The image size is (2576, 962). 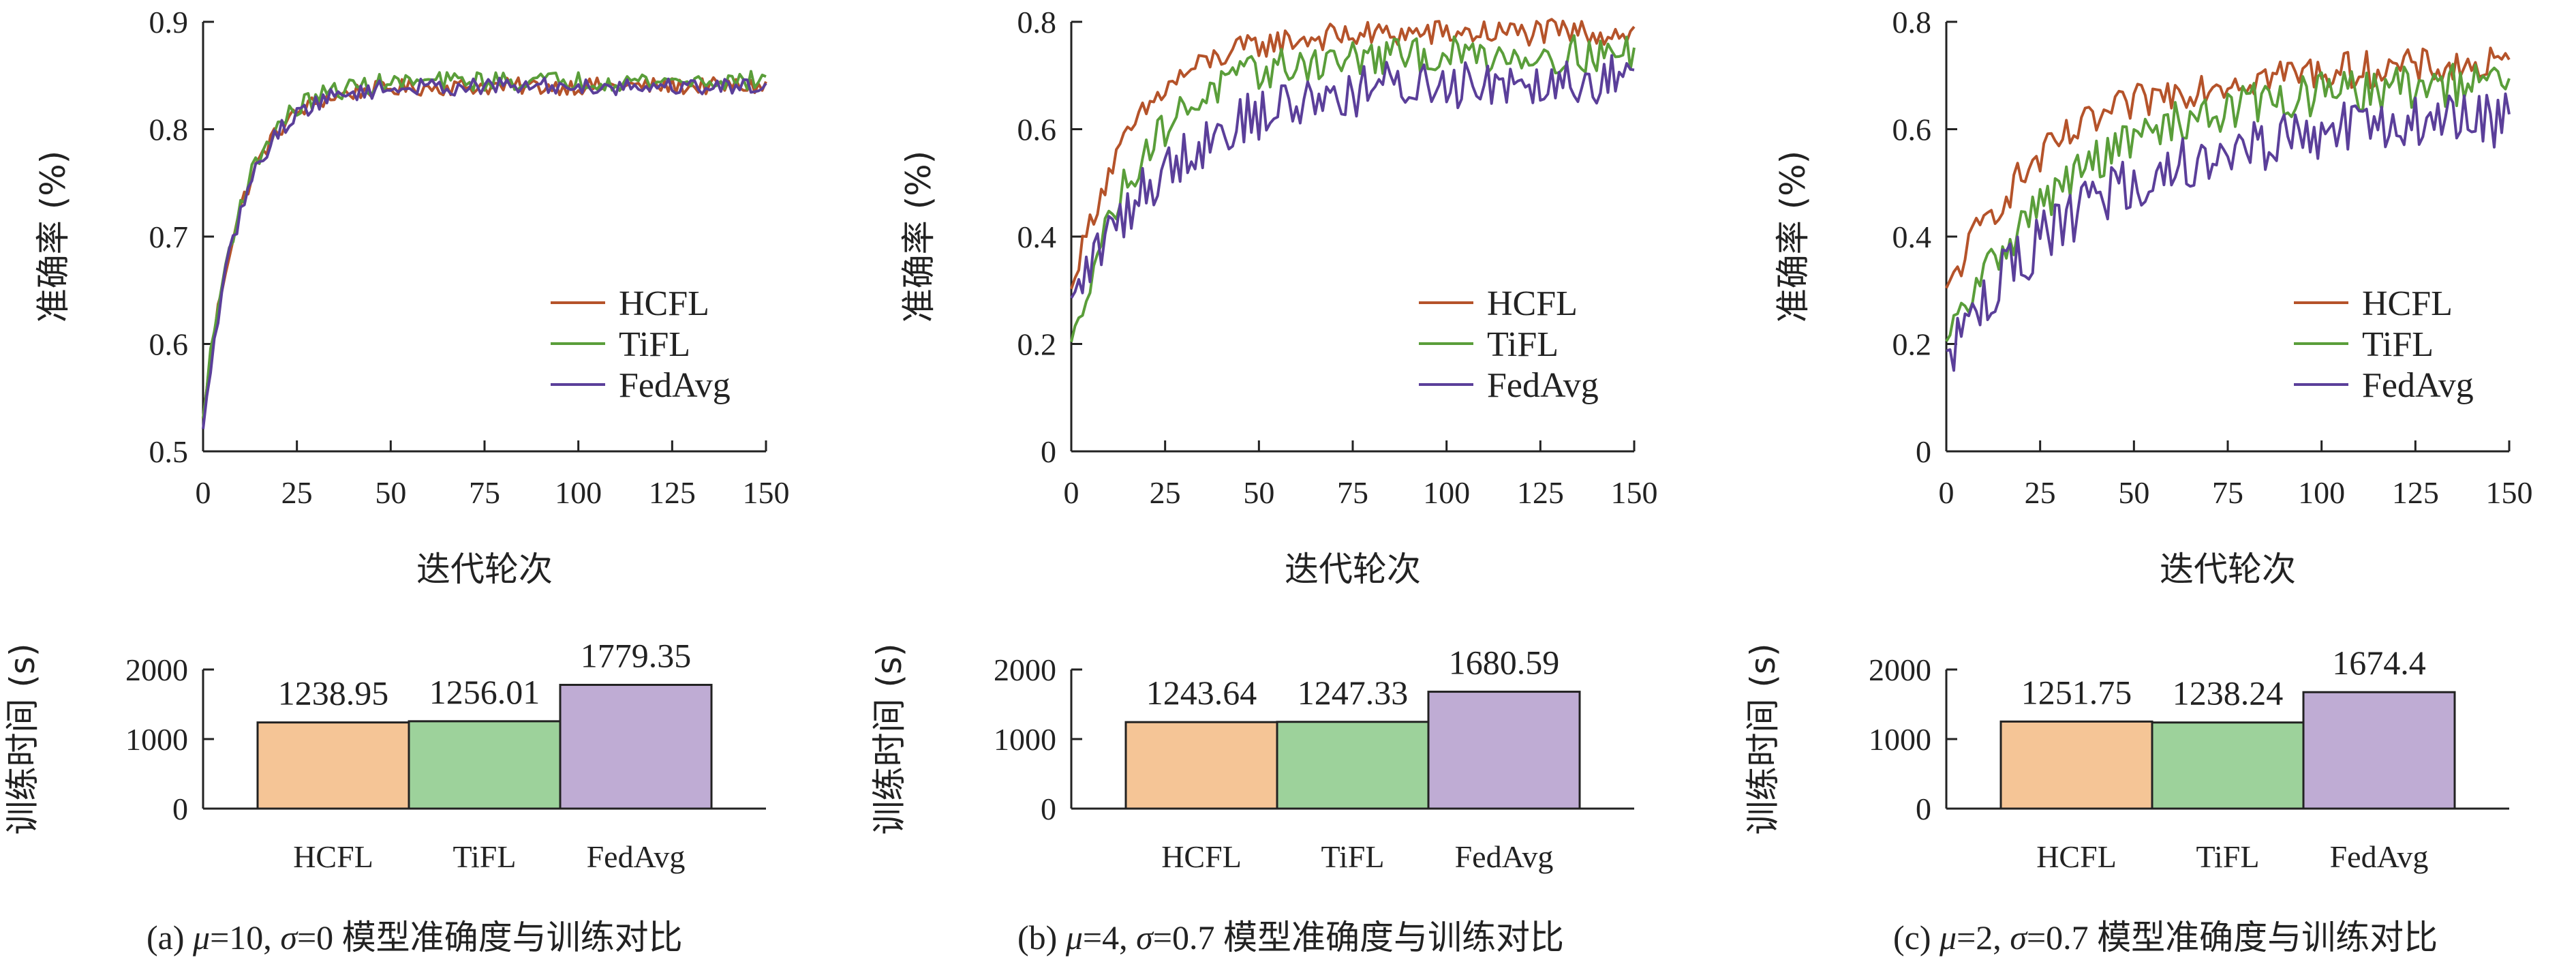 I want to click on caption-part: =2,, so click(x=1983, y=937).